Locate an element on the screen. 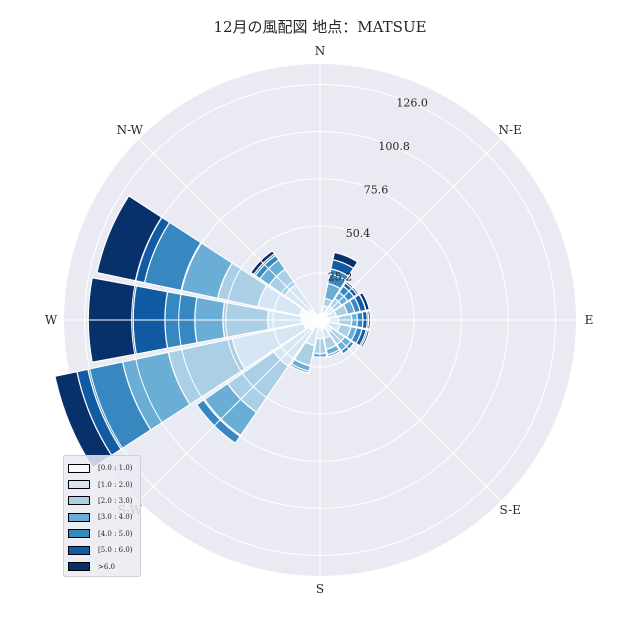 The width and height of the screenshot is (640, 640). legend-label: [3.0 : 4.0) is located at coordinates (115, 517).